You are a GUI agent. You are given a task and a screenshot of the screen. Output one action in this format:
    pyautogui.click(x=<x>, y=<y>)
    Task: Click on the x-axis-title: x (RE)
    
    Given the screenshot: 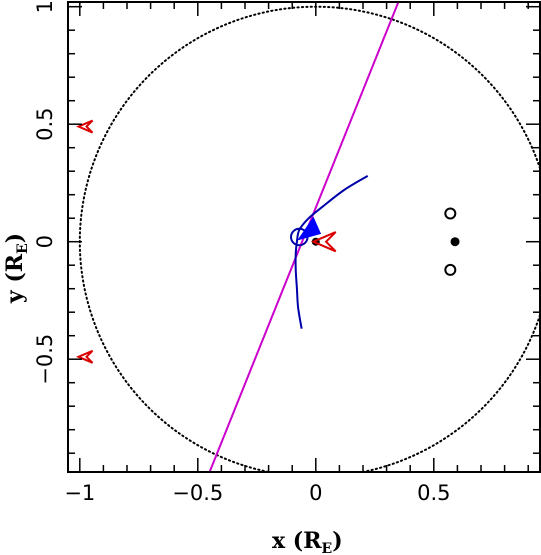 What is the action you would take?
    pyautogui.click(x=307, y=541)
    